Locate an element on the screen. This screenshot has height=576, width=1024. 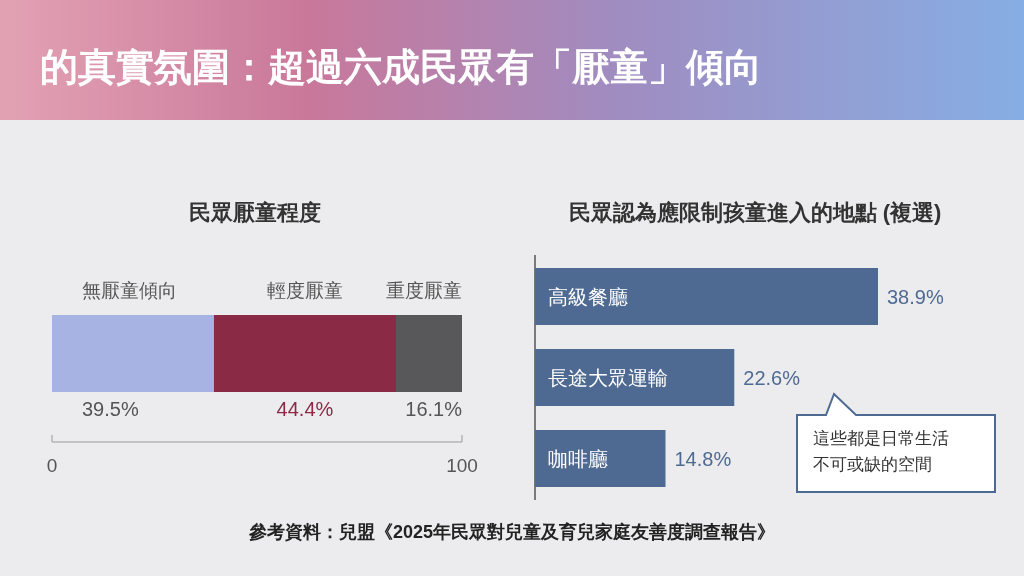
series-label: 重度厭童 is located at coordinates (424, 290).